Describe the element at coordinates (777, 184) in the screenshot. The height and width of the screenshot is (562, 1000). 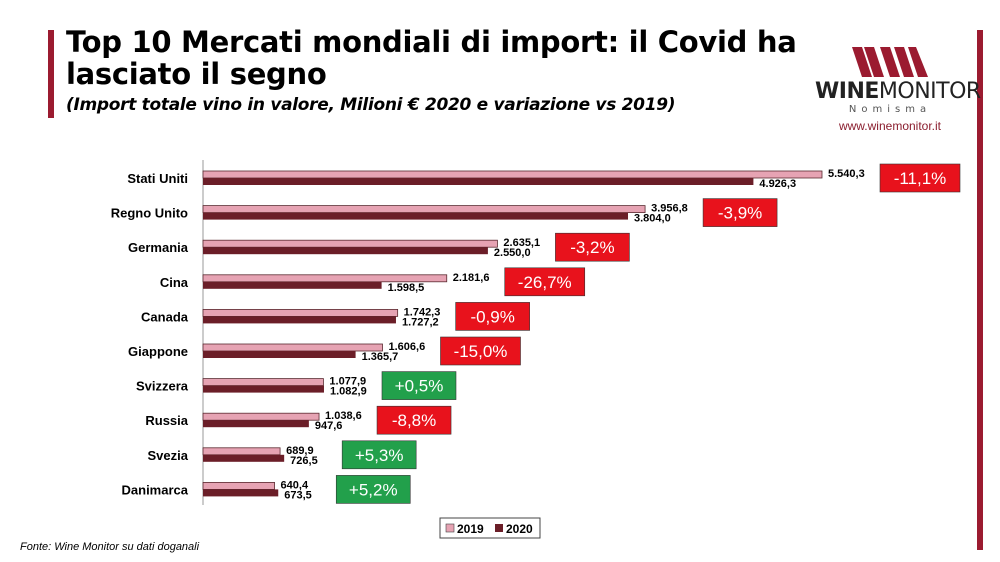
I see `data-label-2020: 4.926,3` at that location.